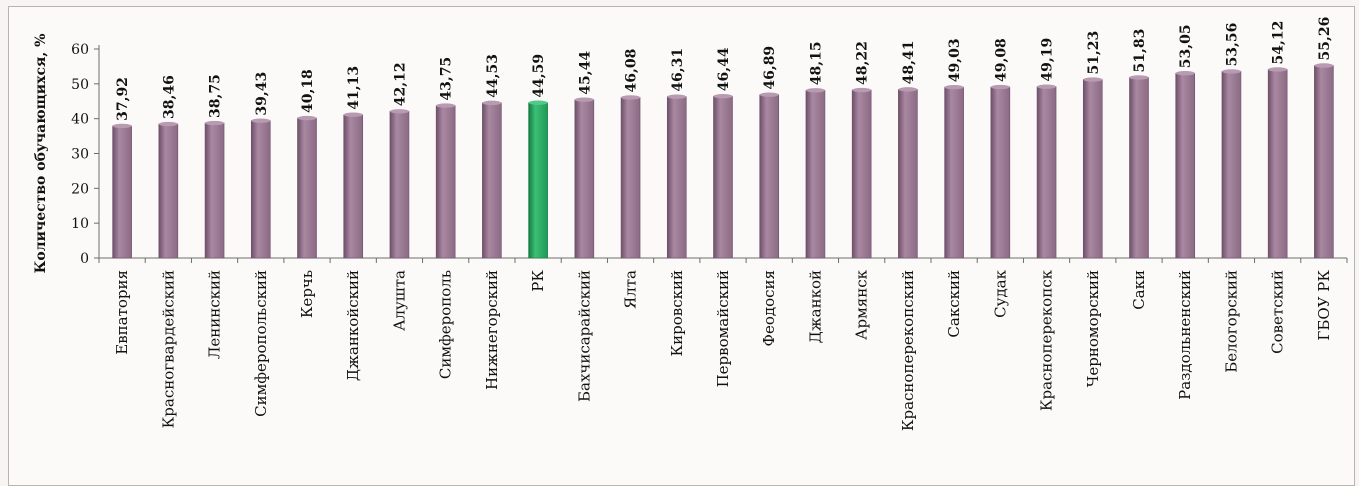  What do you see at coordinates (41, 154) in the screenshot?
I see `y-axis-label-group: Количество обучающихся, %` at bounding box center [41, 154].